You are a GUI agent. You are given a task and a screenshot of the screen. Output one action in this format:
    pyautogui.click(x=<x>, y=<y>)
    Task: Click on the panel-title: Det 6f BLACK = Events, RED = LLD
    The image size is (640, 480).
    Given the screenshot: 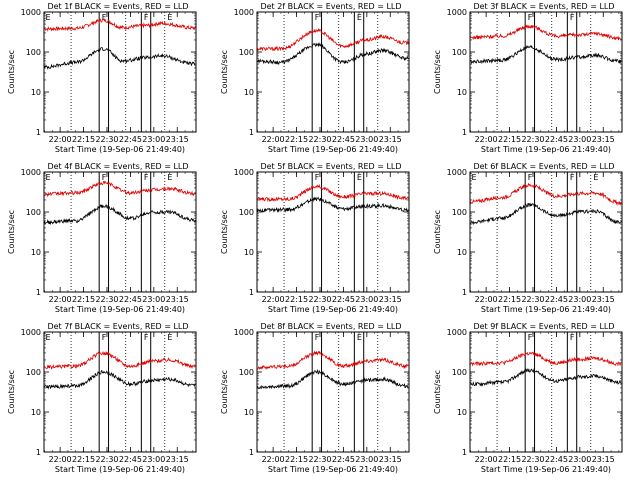 What is the action you would take?
    pyautogui.click(x=543, y=166)
    